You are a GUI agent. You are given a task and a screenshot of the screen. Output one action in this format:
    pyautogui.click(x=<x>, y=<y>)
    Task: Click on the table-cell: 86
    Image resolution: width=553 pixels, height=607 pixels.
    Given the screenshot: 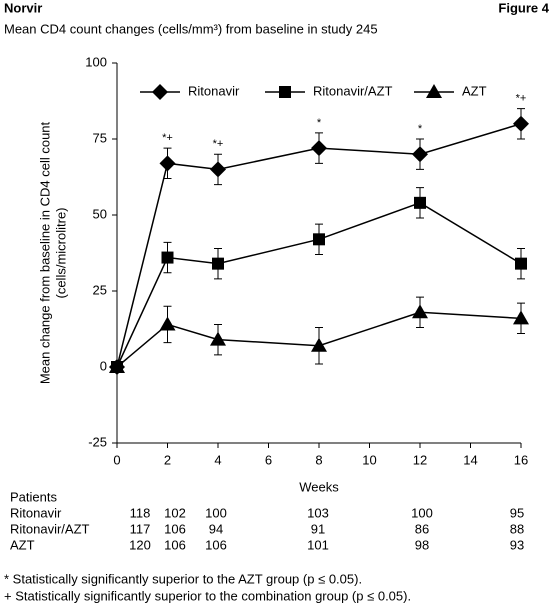 What is the action you would take?
    pyautogui.click(x=422, y=528)
    